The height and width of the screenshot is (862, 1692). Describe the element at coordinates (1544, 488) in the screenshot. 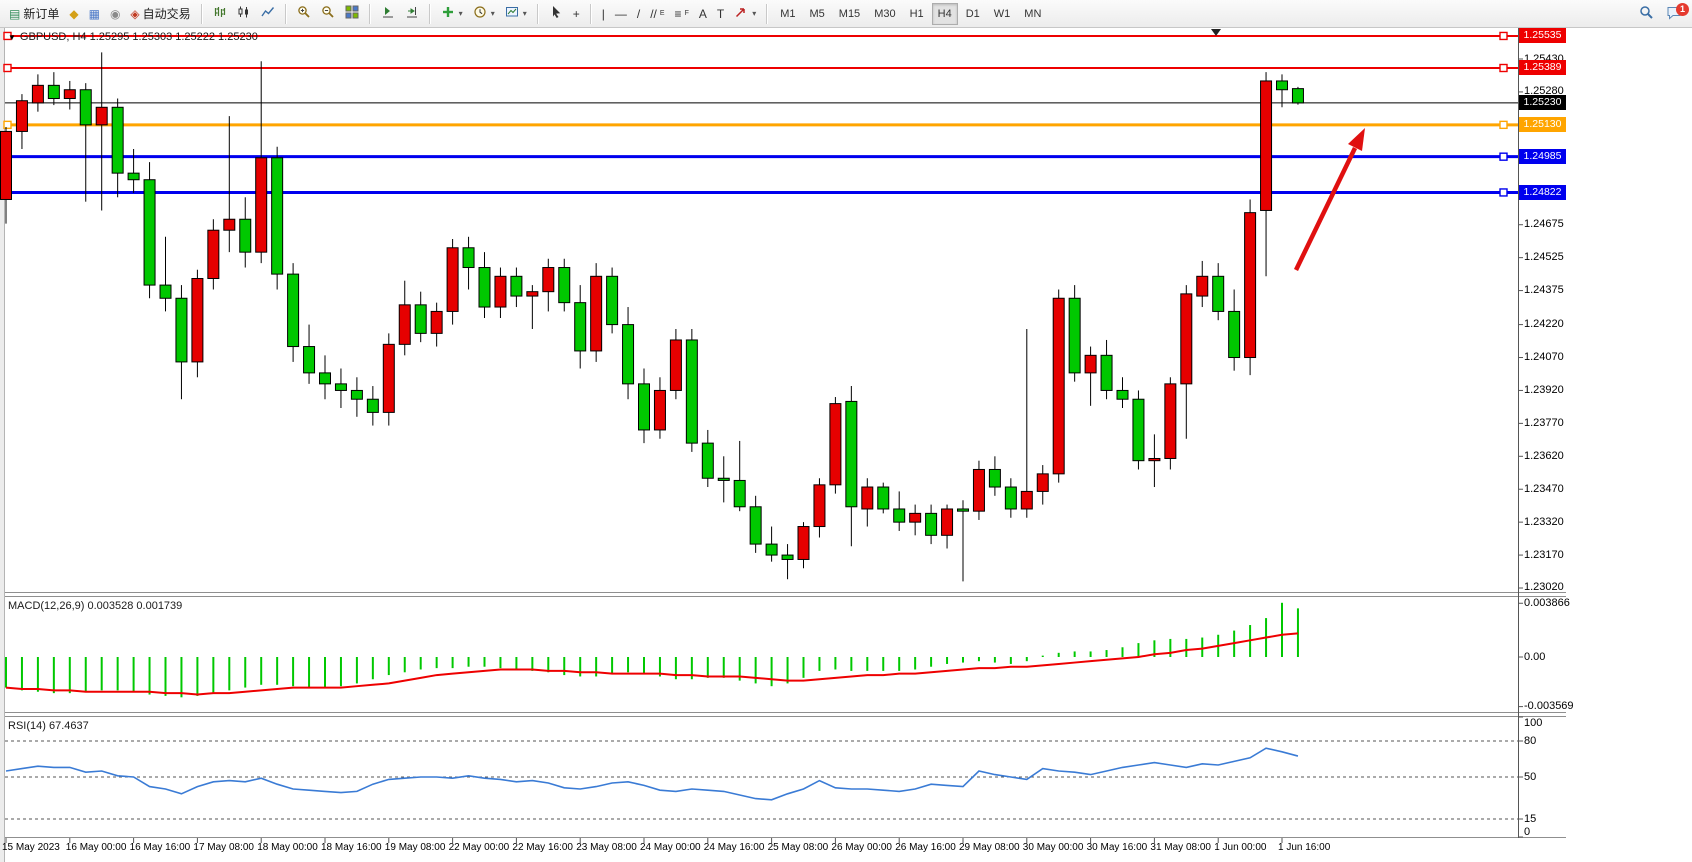

I see `price-axis-label: 1.23470` at that location.